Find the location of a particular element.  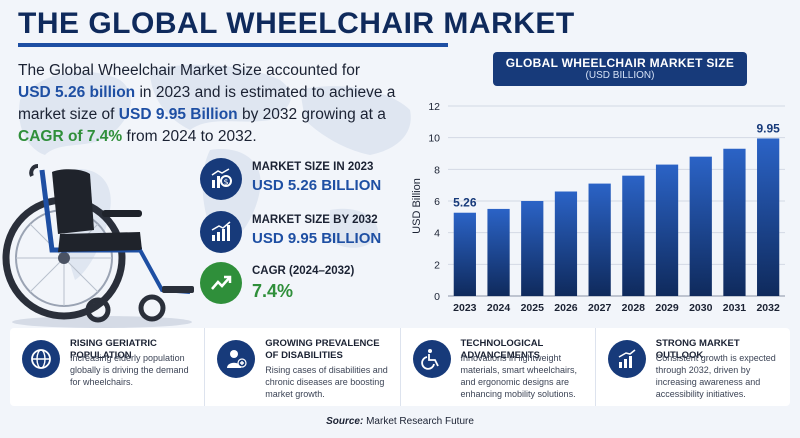

bar-2030 is located at coordinates (700, 226).